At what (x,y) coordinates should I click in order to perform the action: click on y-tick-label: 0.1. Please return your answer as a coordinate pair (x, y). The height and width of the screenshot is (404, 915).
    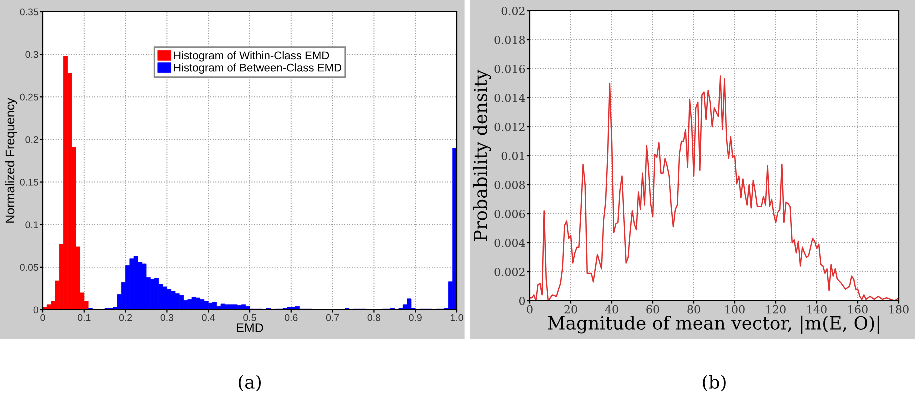
    Looking at the image, I should click on (32, 225).